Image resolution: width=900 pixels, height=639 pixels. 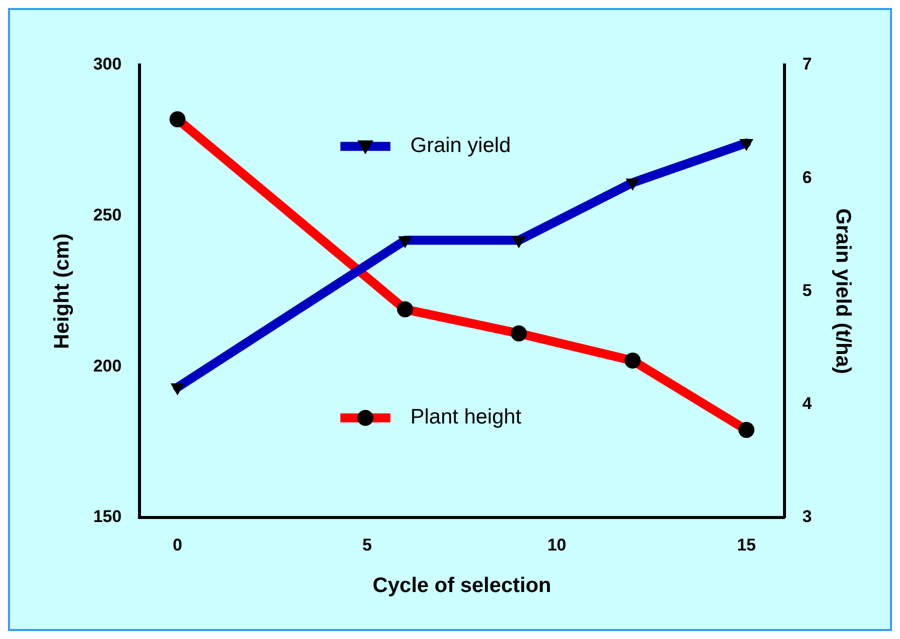 I want to click on y-axis-title: Height (cm), so click(x=62, y=291).